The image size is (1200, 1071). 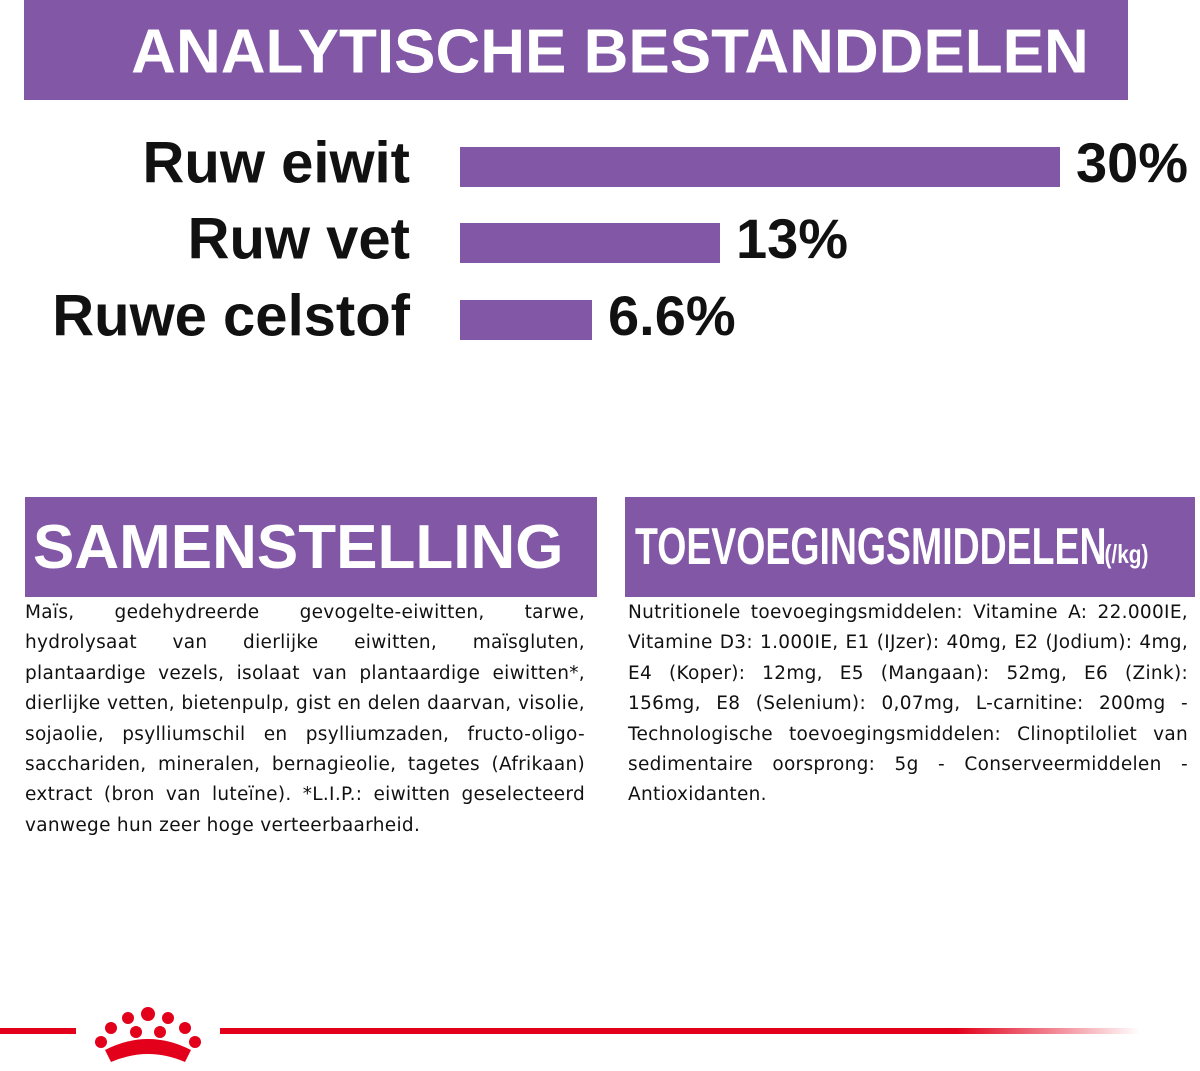 I want to click on composition-header: SAMENSTELLING, so click(x=311, y=547).